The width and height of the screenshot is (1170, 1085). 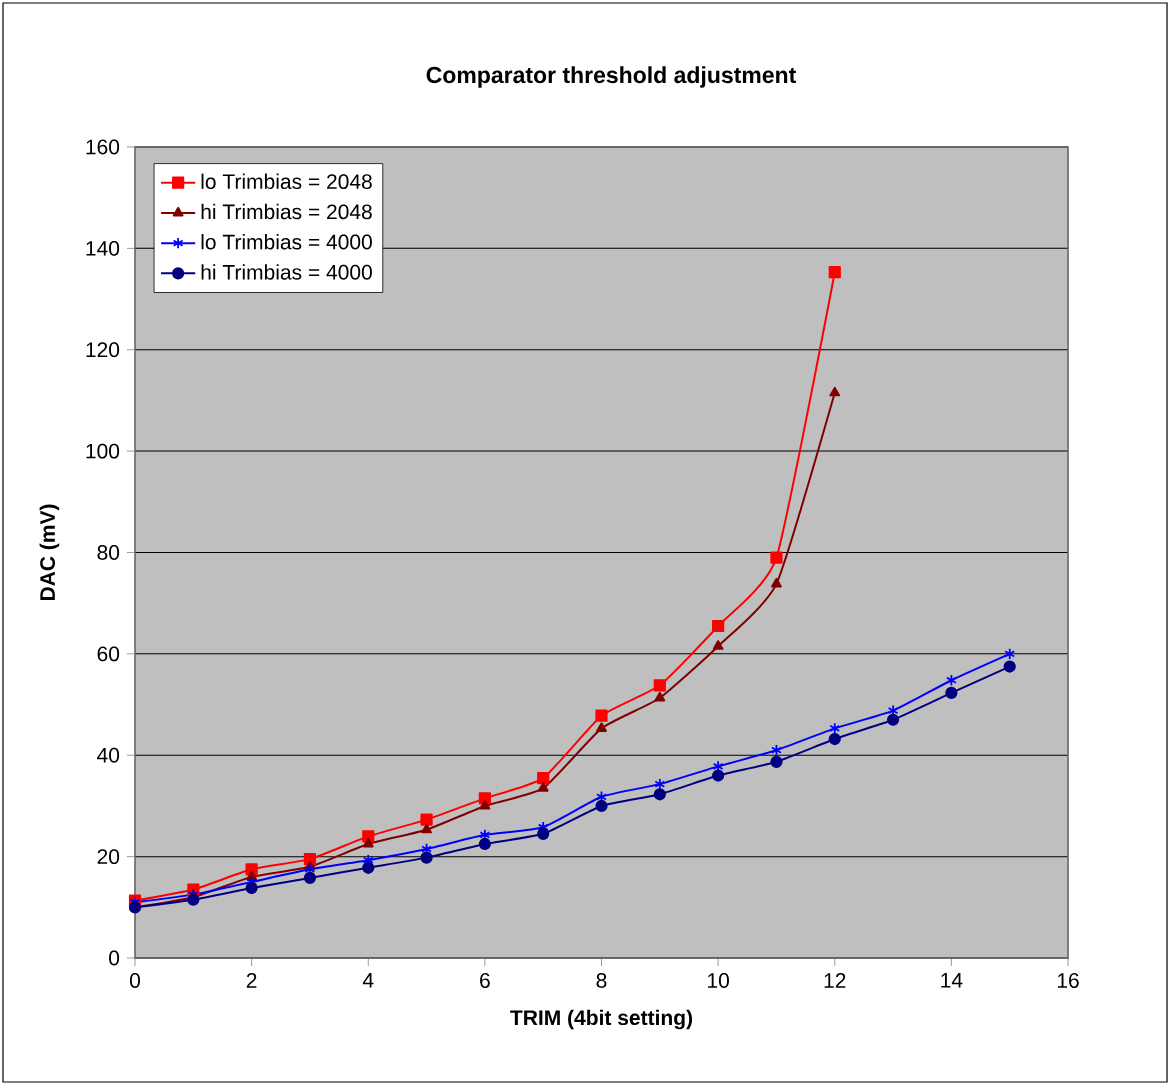 What do you see at coordinates (251, 980) in the screenshot?
I see `x-tick-label: 2` at bounding box center [251, 980].